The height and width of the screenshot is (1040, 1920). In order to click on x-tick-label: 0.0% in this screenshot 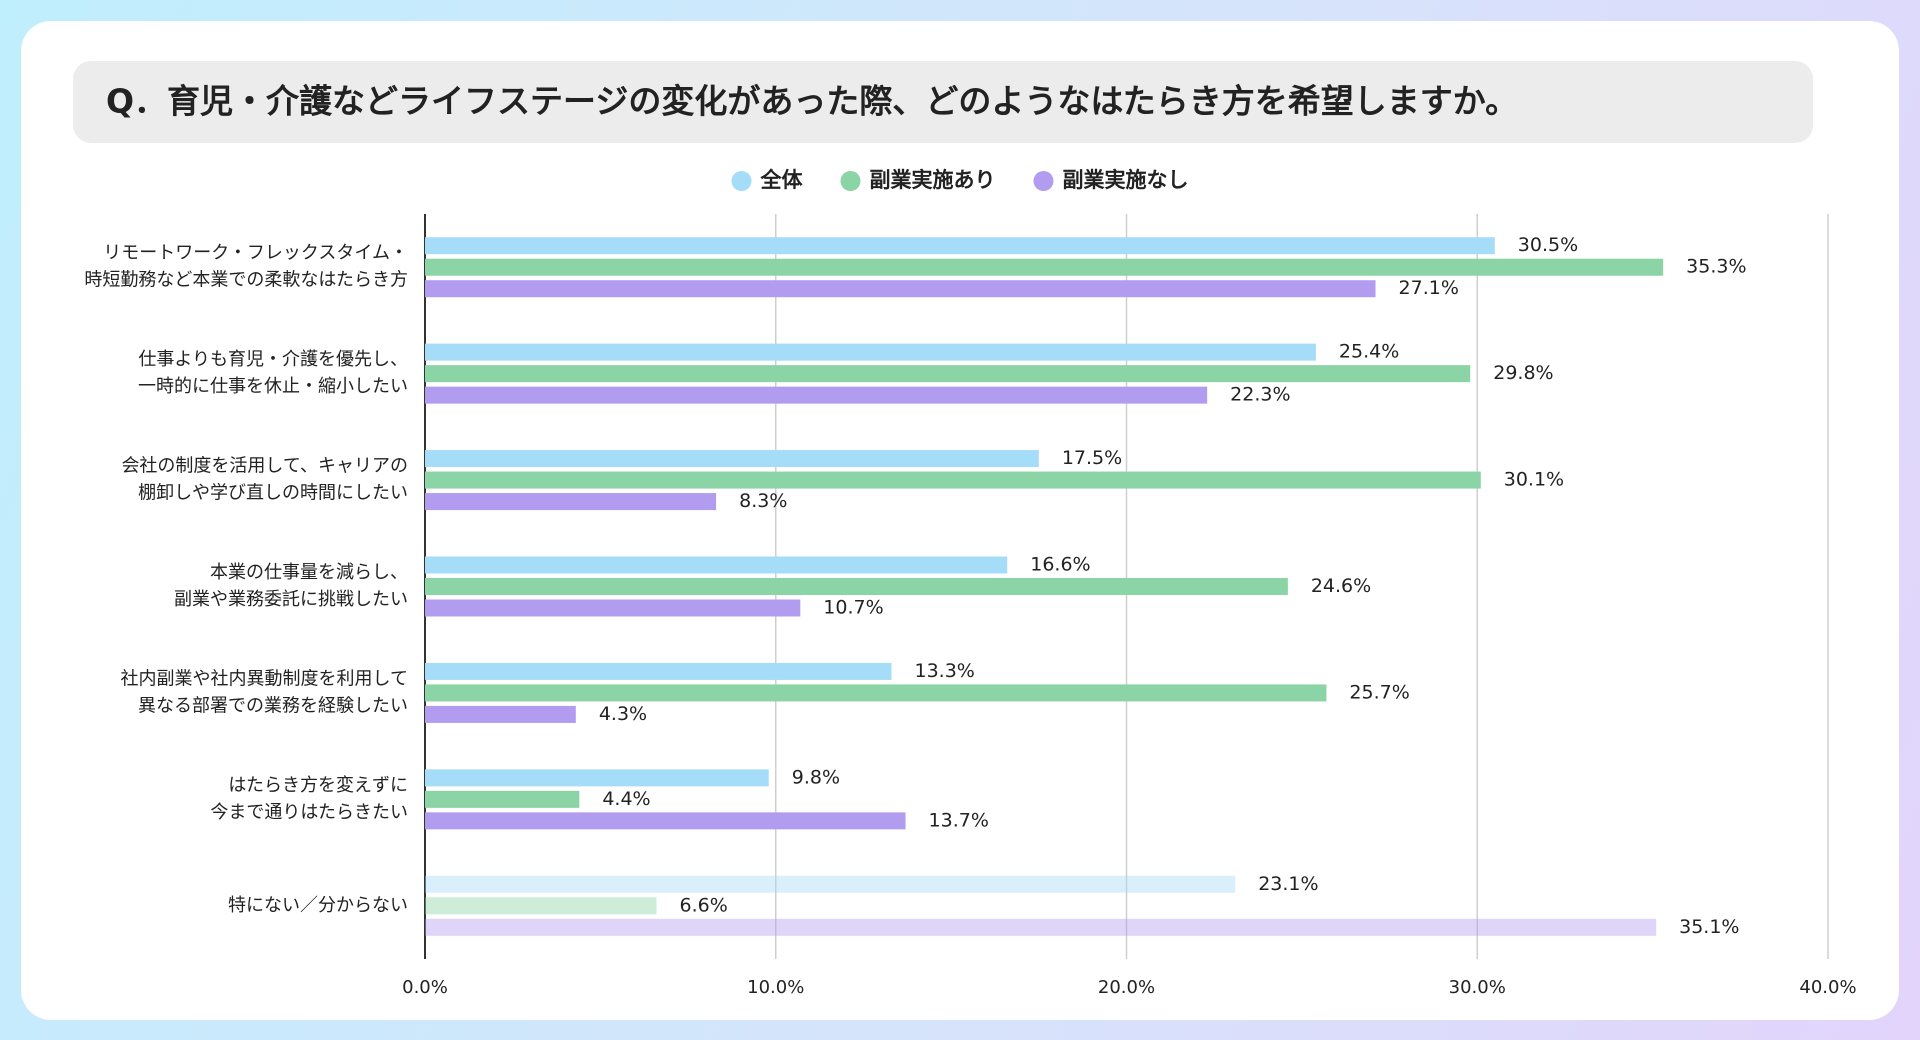, I will do `click(425, 987)`.